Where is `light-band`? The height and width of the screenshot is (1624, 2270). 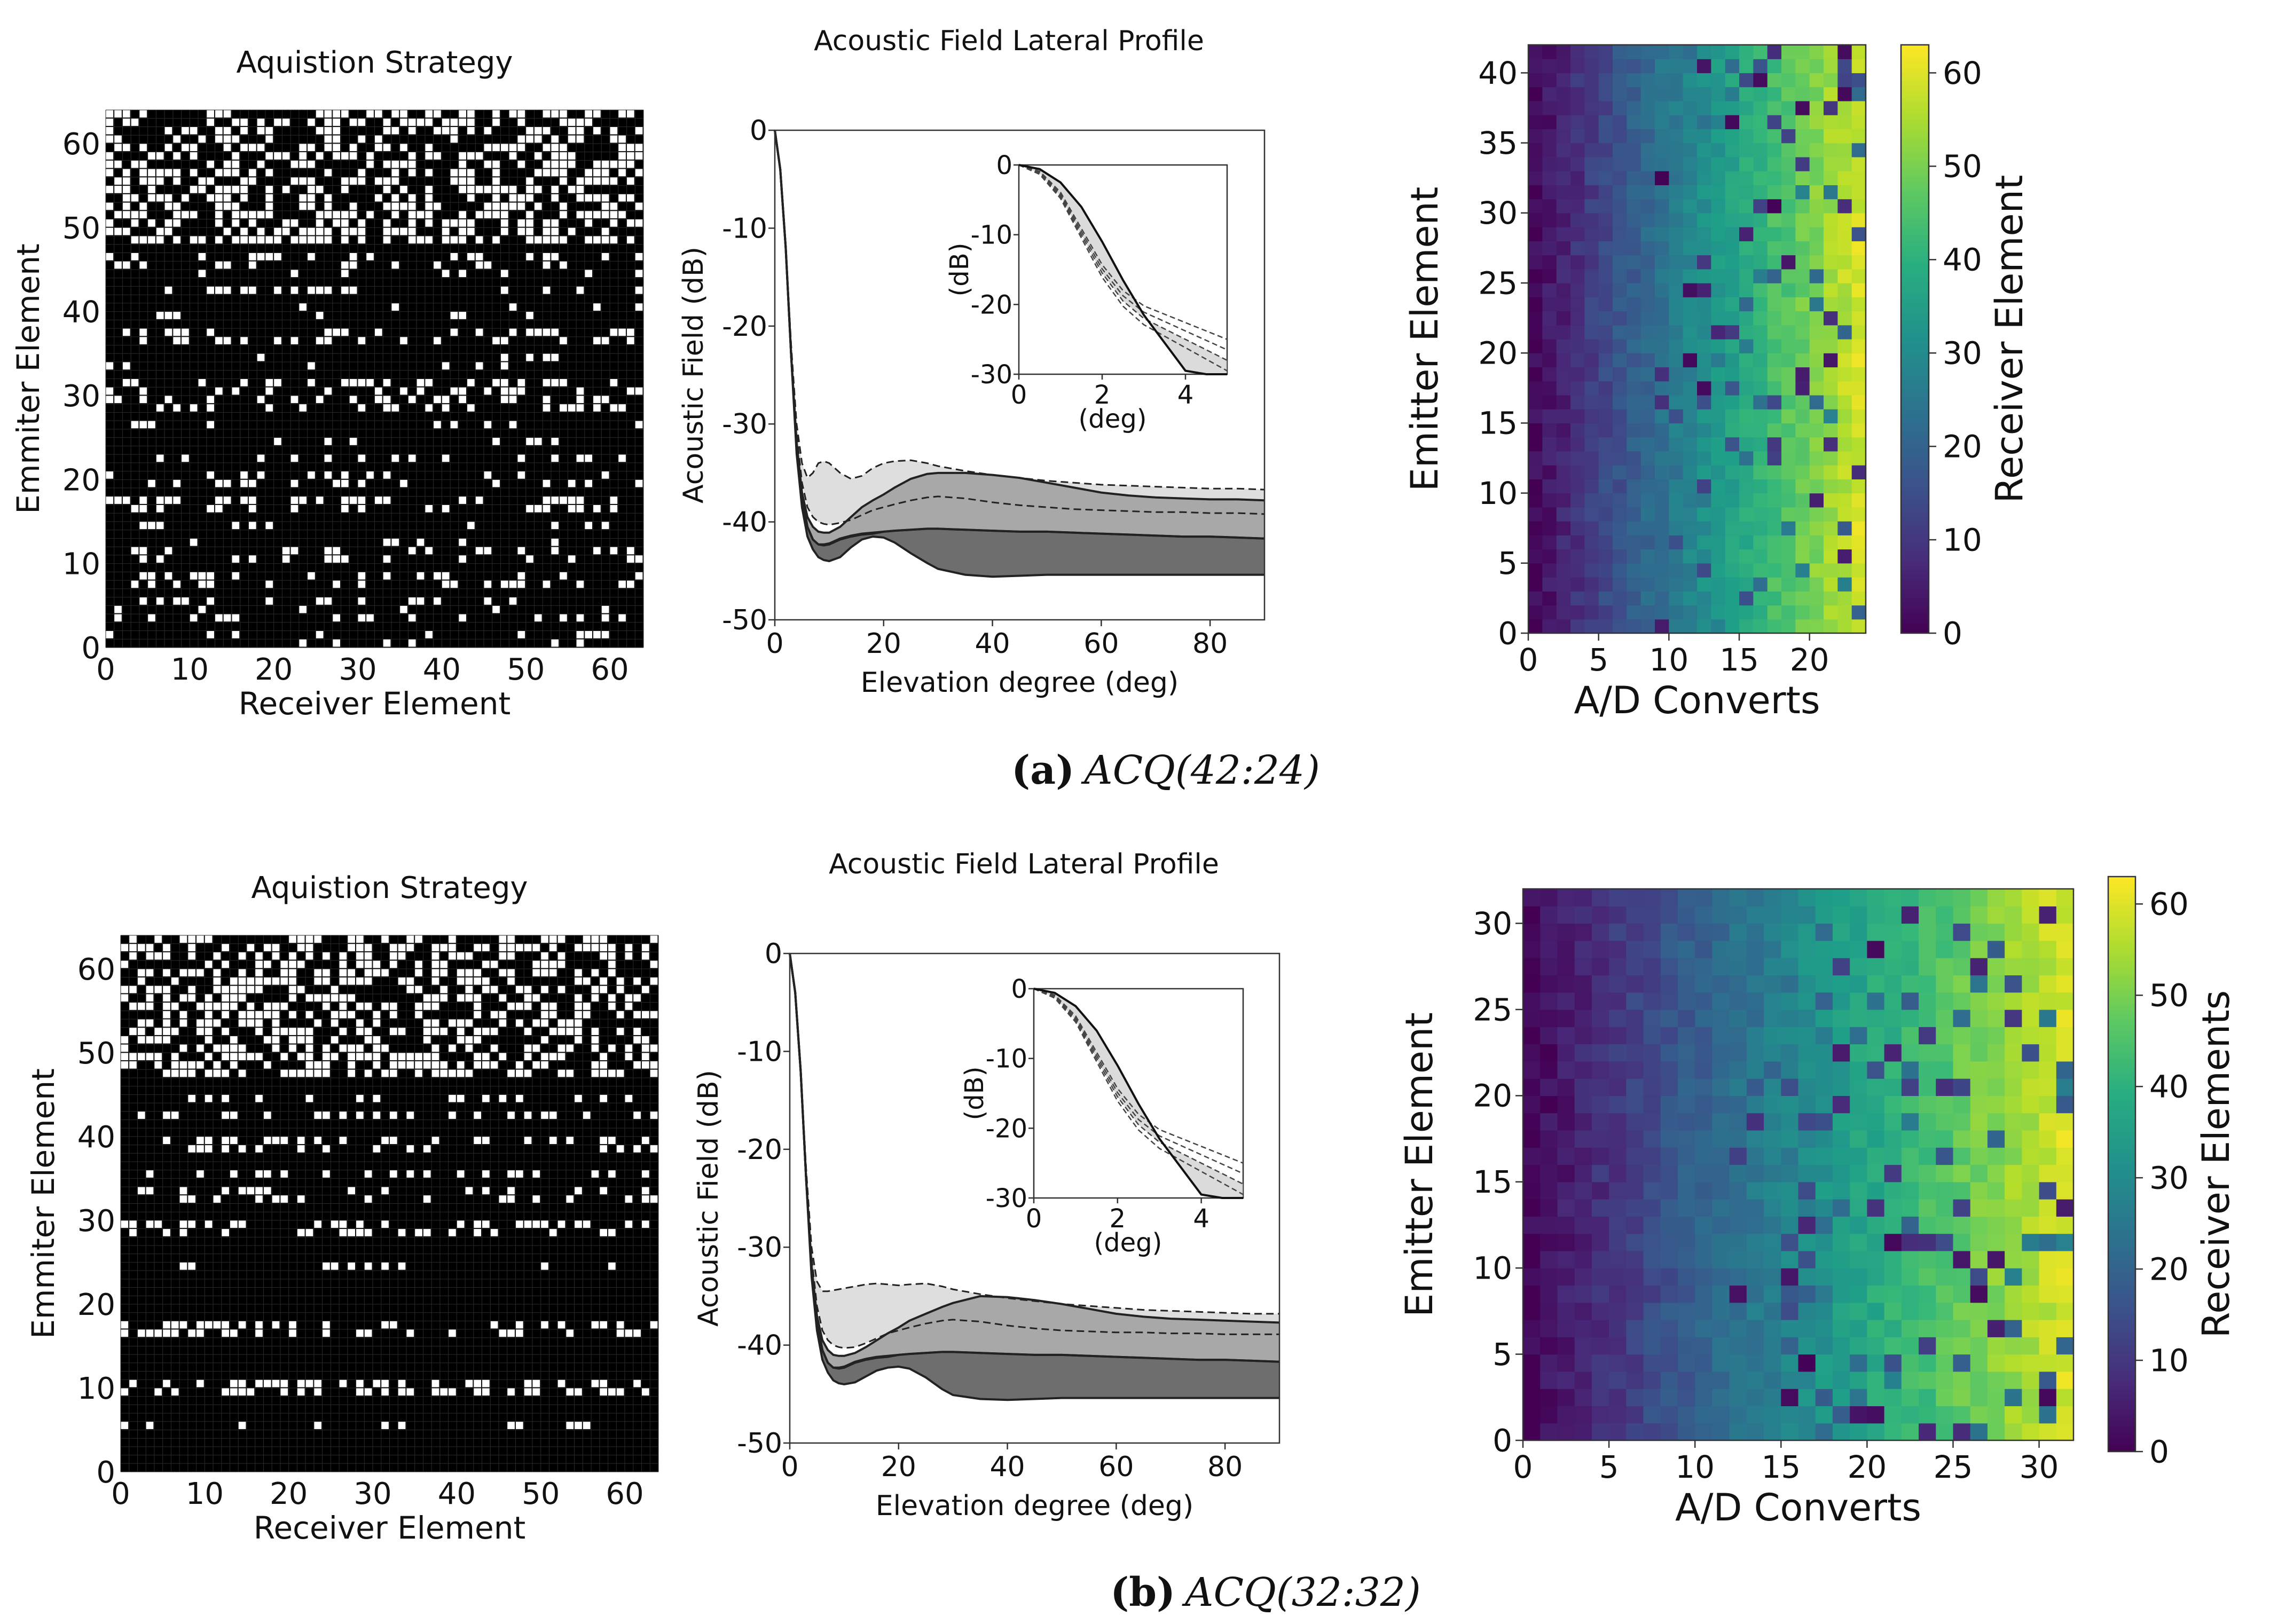
light-band is located at coordinates (1034, 1151).